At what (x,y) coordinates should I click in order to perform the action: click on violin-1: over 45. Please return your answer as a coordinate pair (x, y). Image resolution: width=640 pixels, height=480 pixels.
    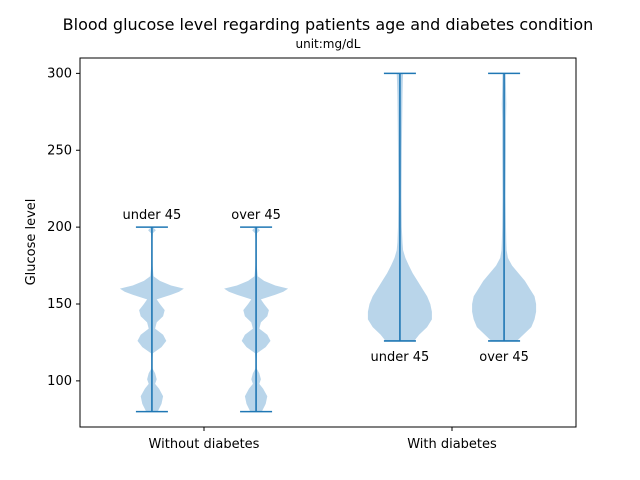
    Looking at the image, I should click on (256, 310).